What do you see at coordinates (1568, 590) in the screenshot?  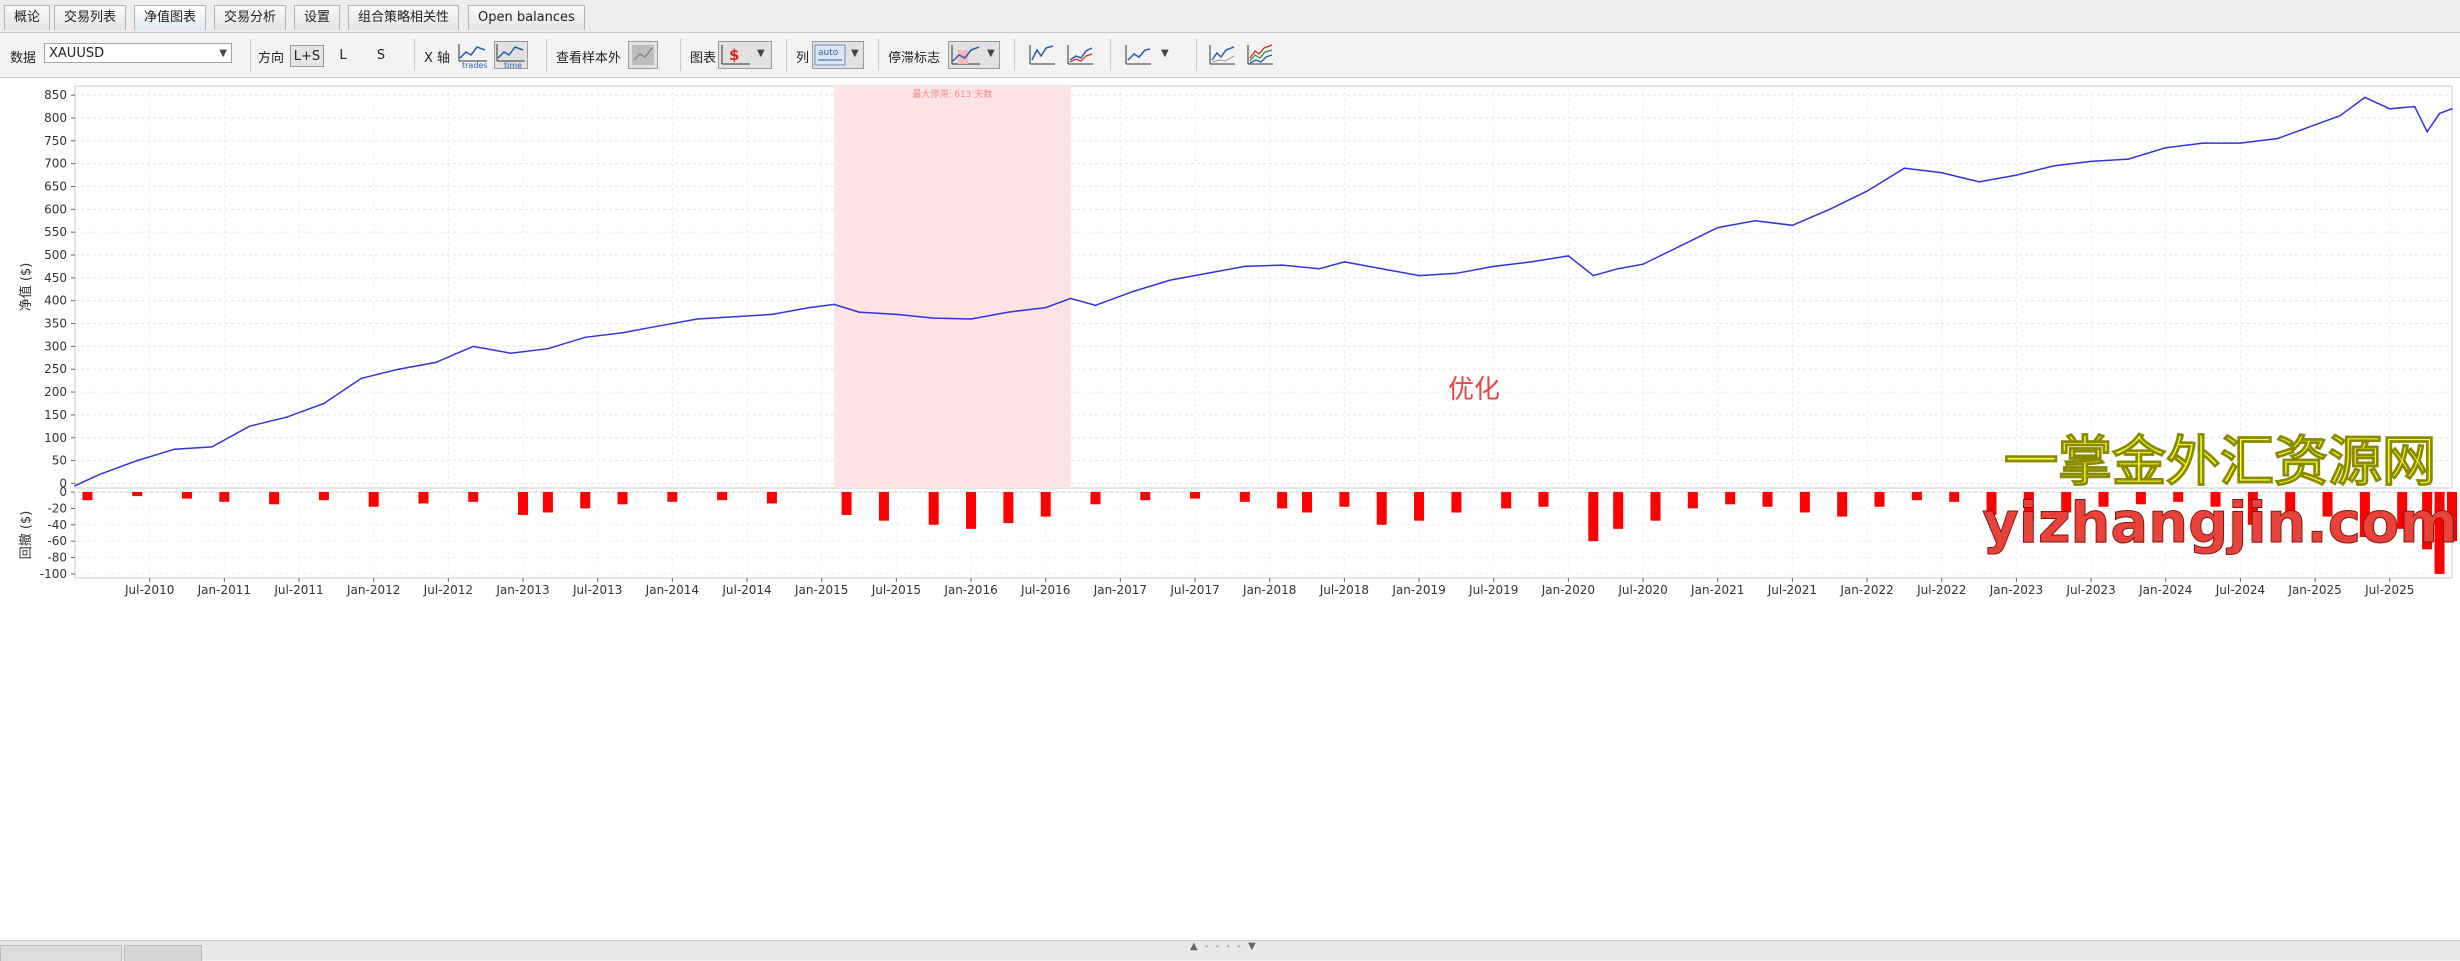 I see `x-tick-label: Jan-2020` at bounding box center [1568, 590].